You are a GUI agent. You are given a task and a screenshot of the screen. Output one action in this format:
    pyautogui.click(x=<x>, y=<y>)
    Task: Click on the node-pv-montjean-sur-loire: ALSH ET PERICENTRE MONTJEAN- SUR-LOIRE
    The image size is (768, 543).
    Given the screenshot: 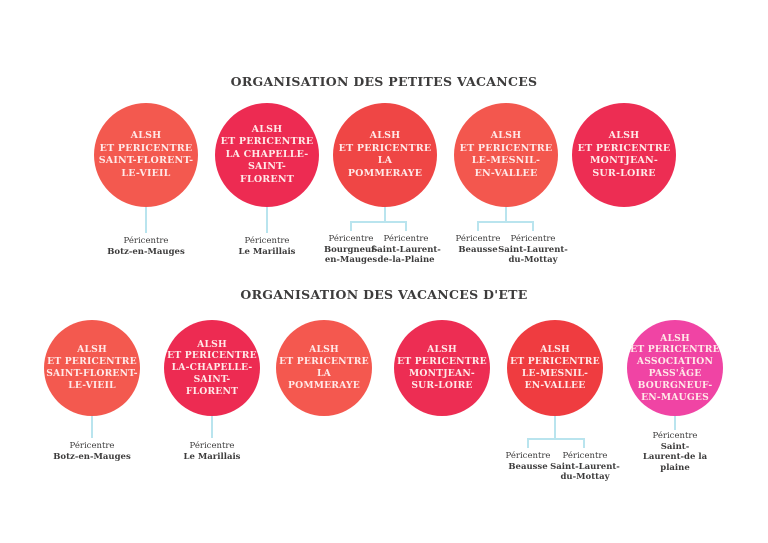 What is the action you would take?
    pyautogui.click(x=624, y=155)
    